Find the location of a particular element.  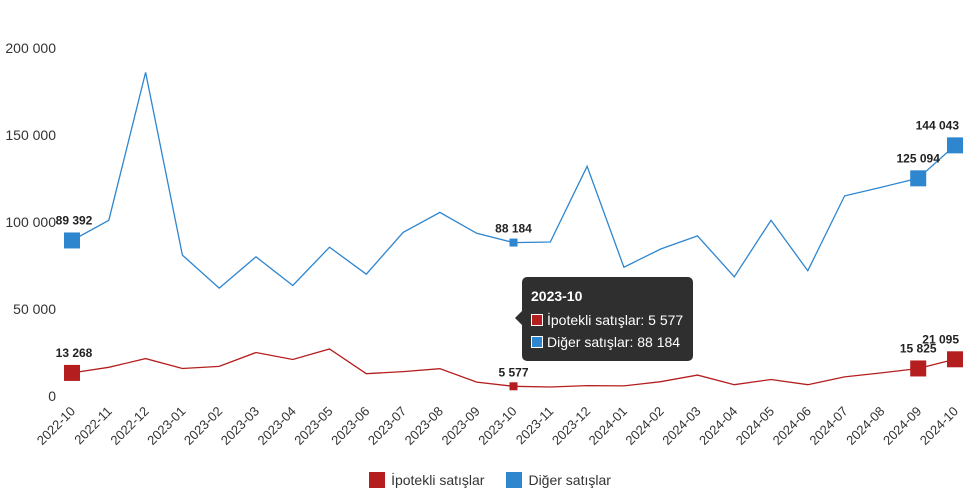

x-tick-label: 2024-06 is located at coordinates (792, 426).